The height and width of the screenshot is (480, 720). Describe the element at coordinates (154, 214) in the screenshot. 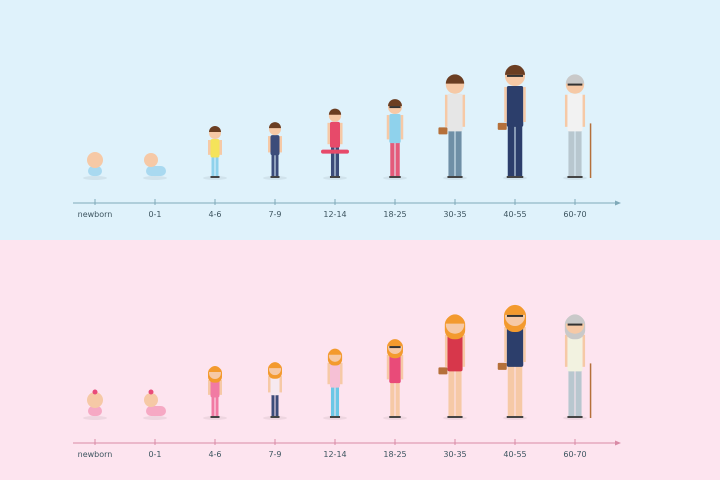

I see `stage-label: 0-1` at that location.